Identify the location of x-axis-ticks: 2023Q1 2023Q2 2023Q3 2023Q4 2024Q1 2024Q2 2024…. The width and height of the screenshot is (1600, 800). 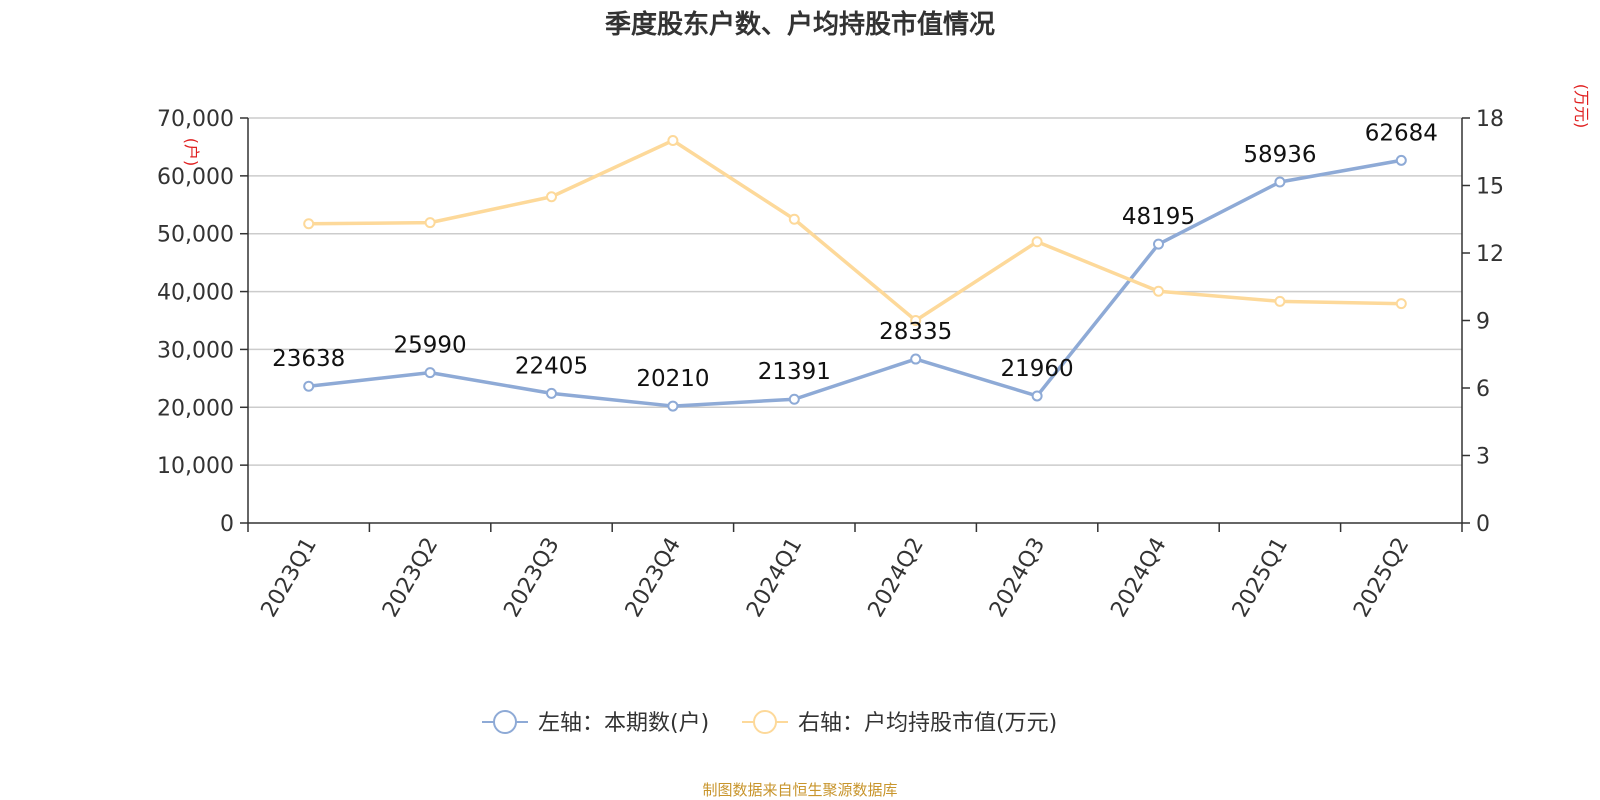
(855, 572).